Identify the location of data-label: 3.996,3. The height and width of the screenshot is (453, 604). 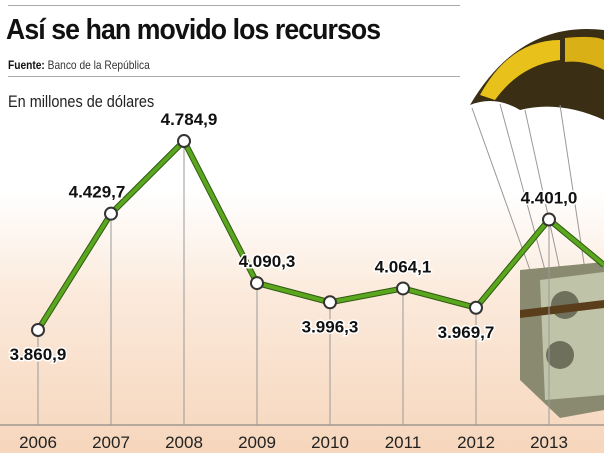
(330, 326).